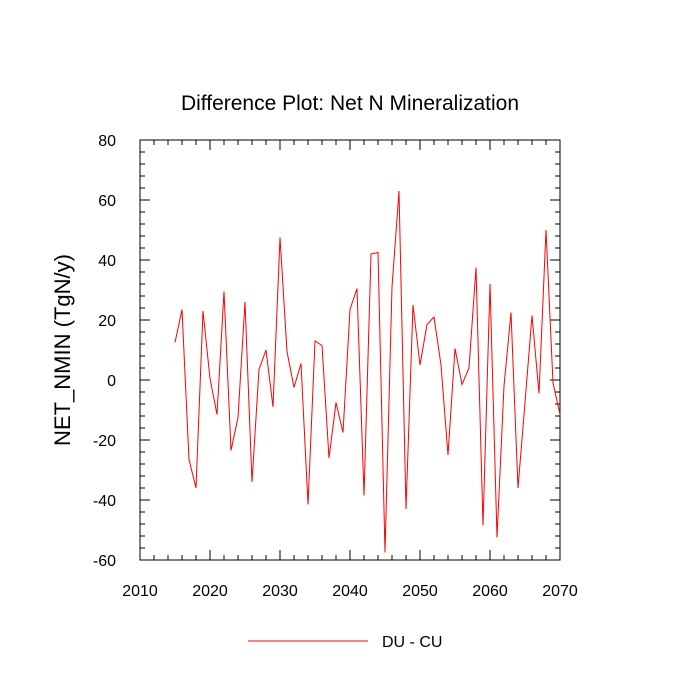 This screenshot has height=700, width=700. Describe the element at coordinates (104, 441) in the screenshot. I see `y-tick-label: -20` at that location.